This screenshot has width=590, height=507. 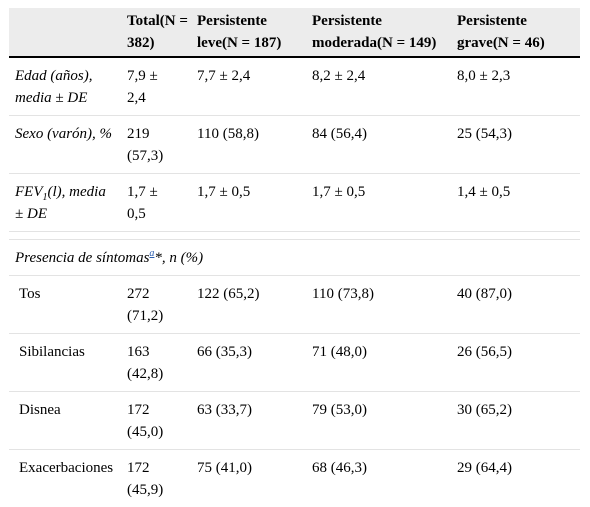 What do you see at coordinates (162, 305) in the screenshot?
I see `cell-total: 272(71,2)` at bounding box center [162, 305].